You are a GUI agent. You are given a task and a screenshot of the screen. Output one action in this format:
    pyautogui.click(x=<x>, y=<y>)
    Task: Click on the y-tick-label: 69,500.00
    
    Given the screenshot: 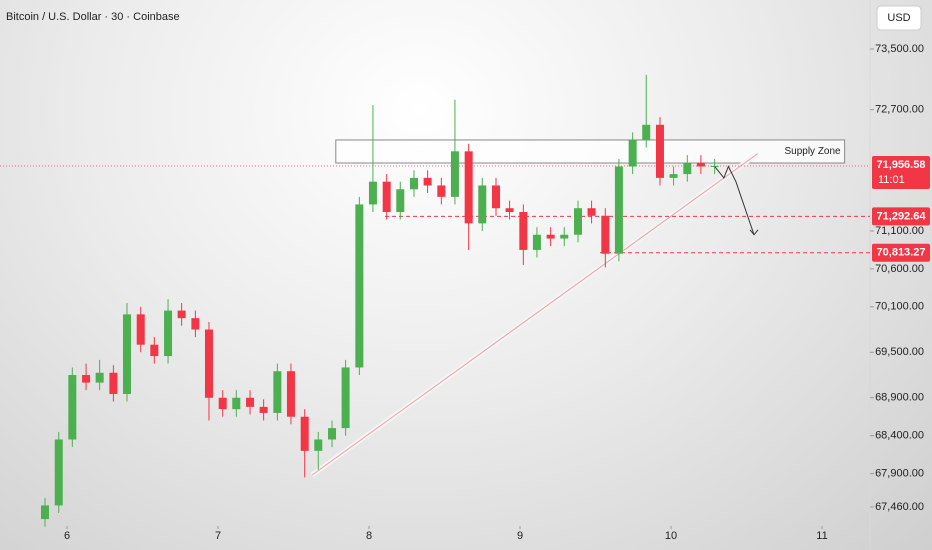 What is the action you would take?
    pyautogui.click(x=899, y=352)
    